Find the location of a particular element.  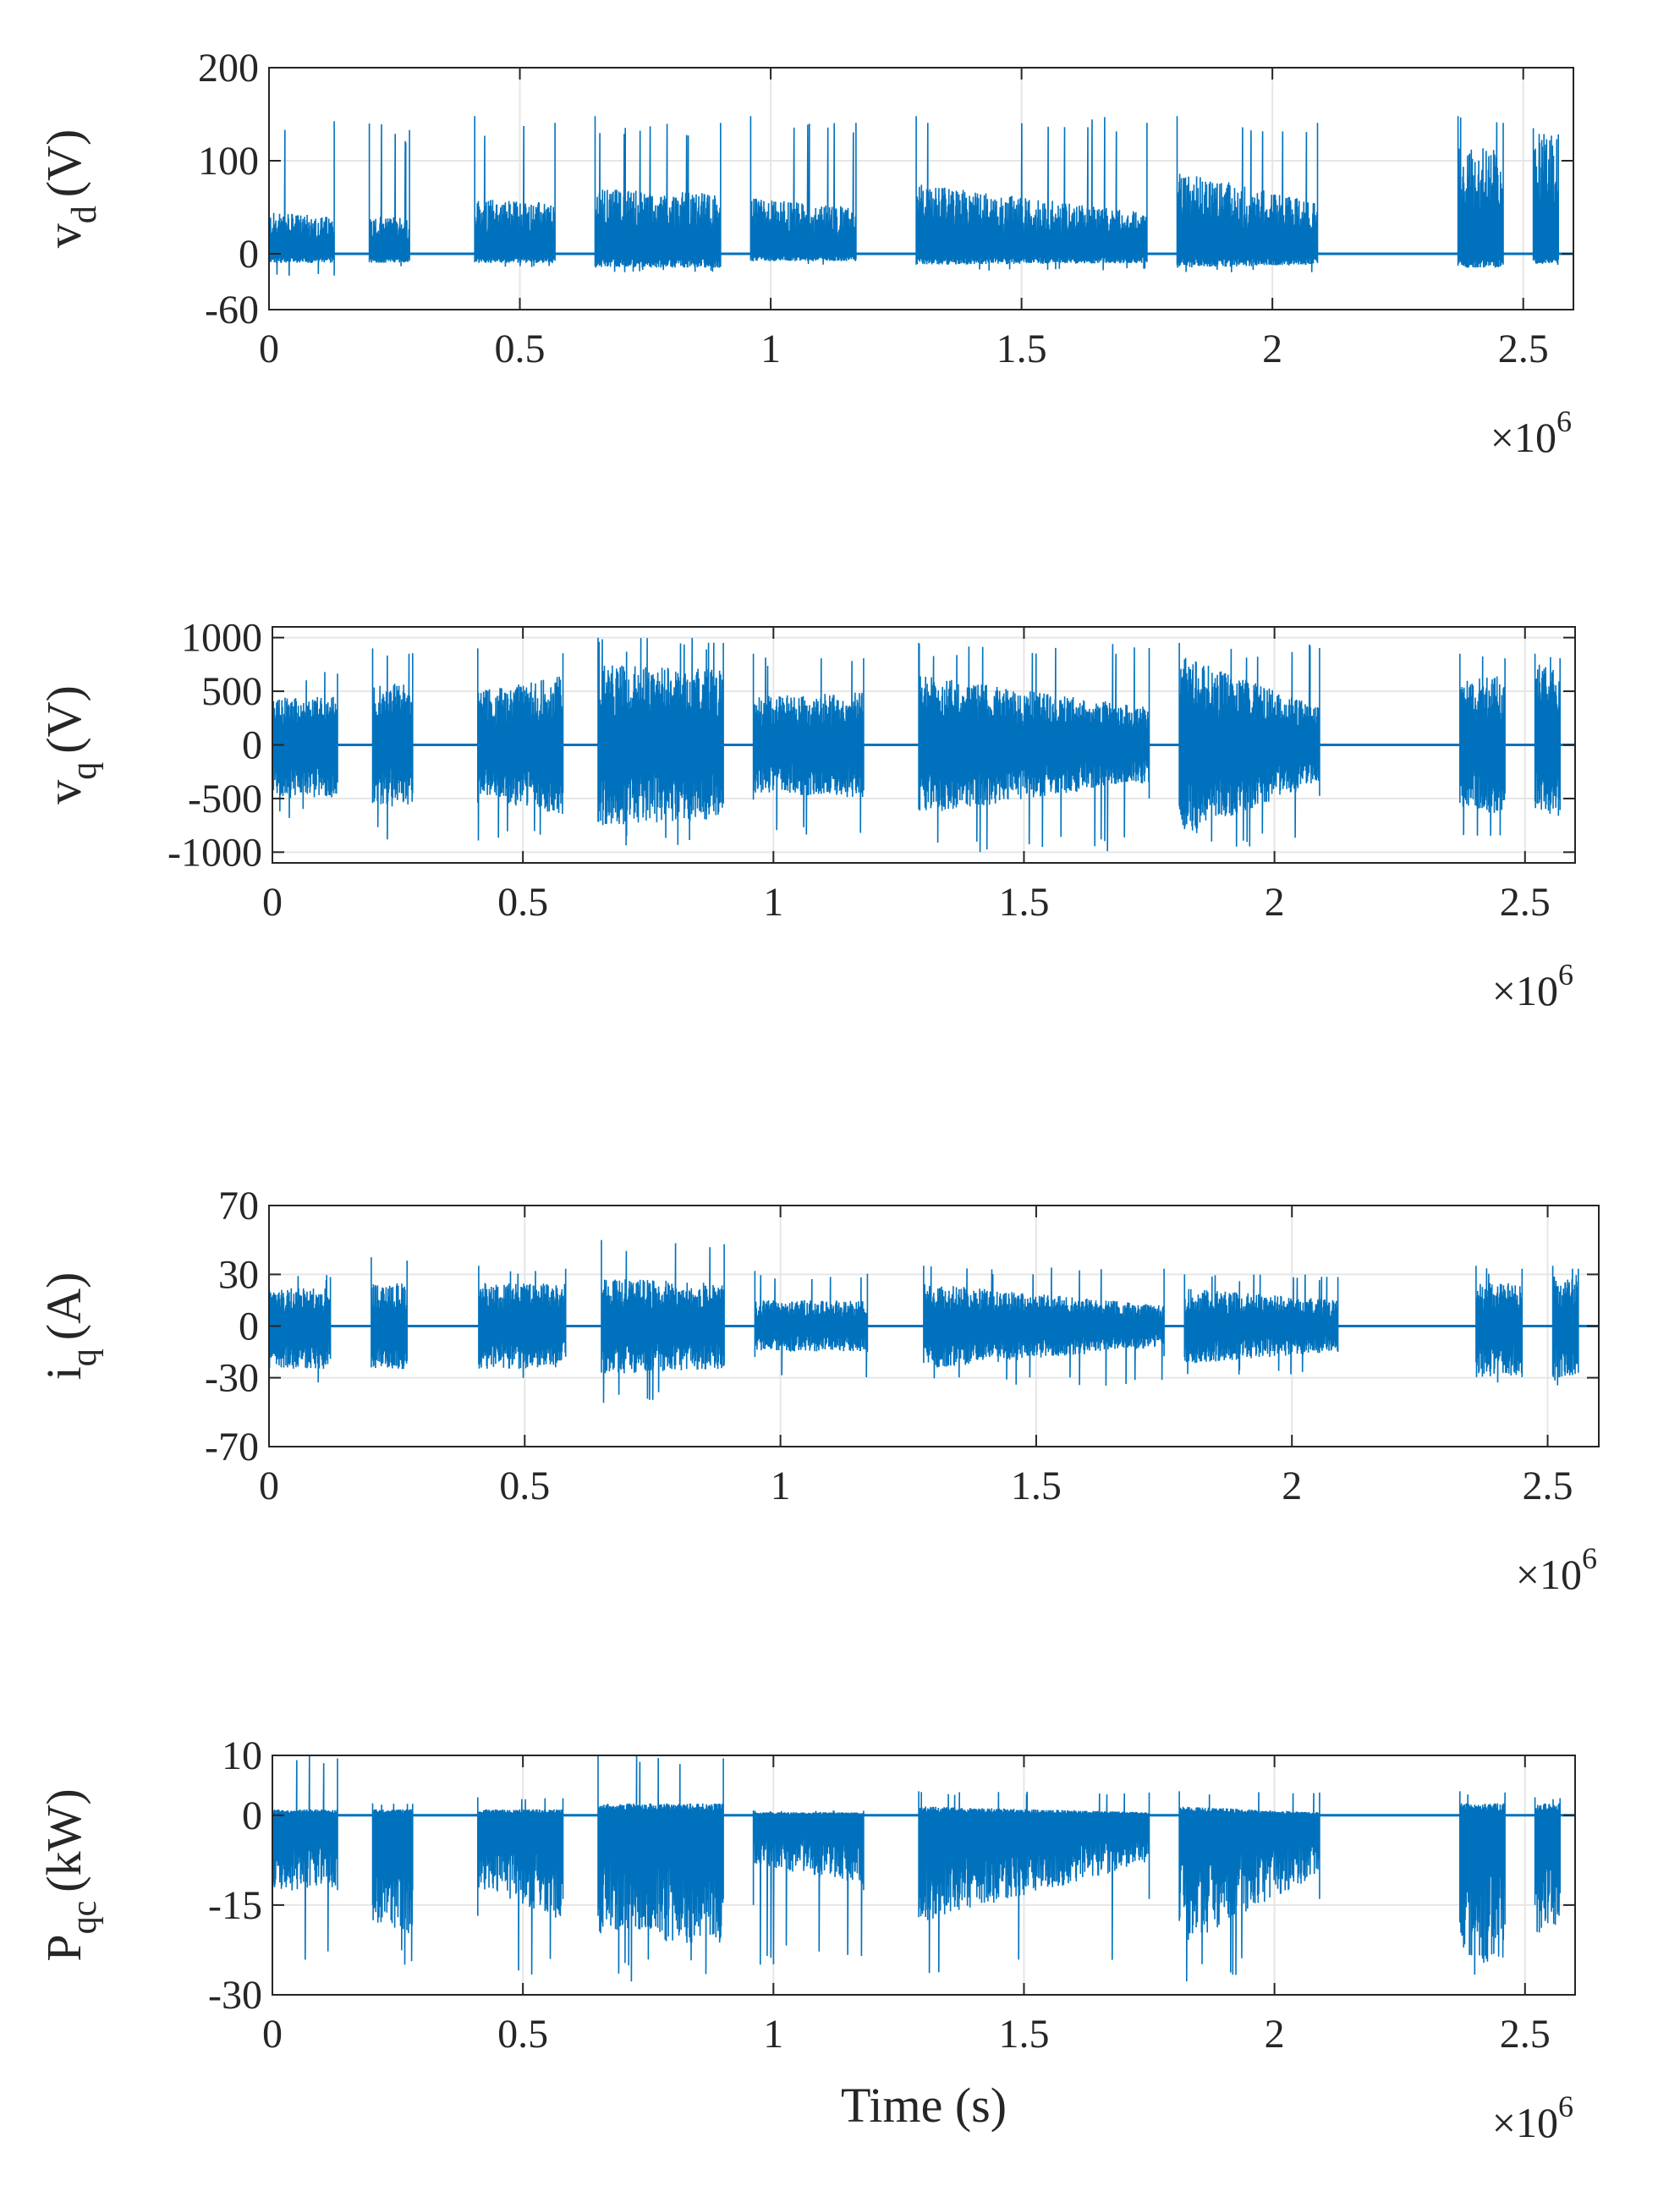

y-axis-label: Pqc (kW) is located at coordinates (70, 1875).